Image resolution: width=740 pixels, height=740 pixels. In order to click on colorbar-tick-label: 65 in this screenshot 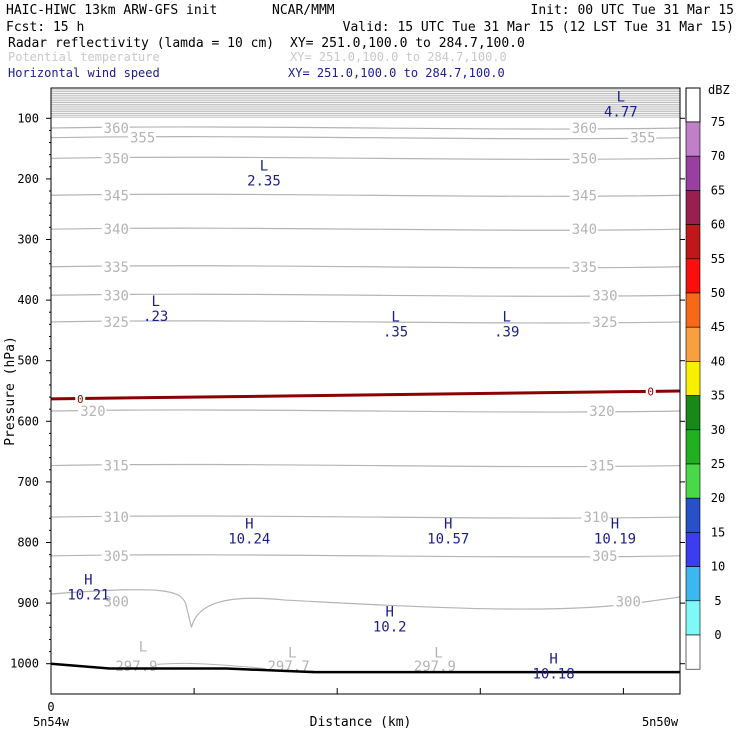, I will do `click(718, 190)`.